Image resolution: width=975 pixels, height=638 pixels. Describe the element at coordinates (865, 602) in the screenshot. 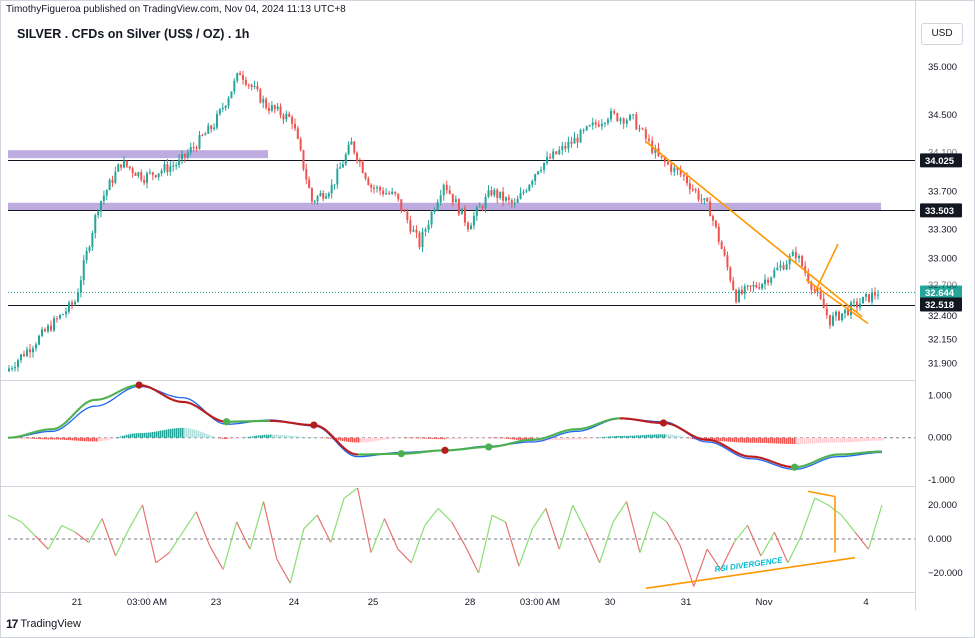

I see `x-tick-label: 4` at that location.